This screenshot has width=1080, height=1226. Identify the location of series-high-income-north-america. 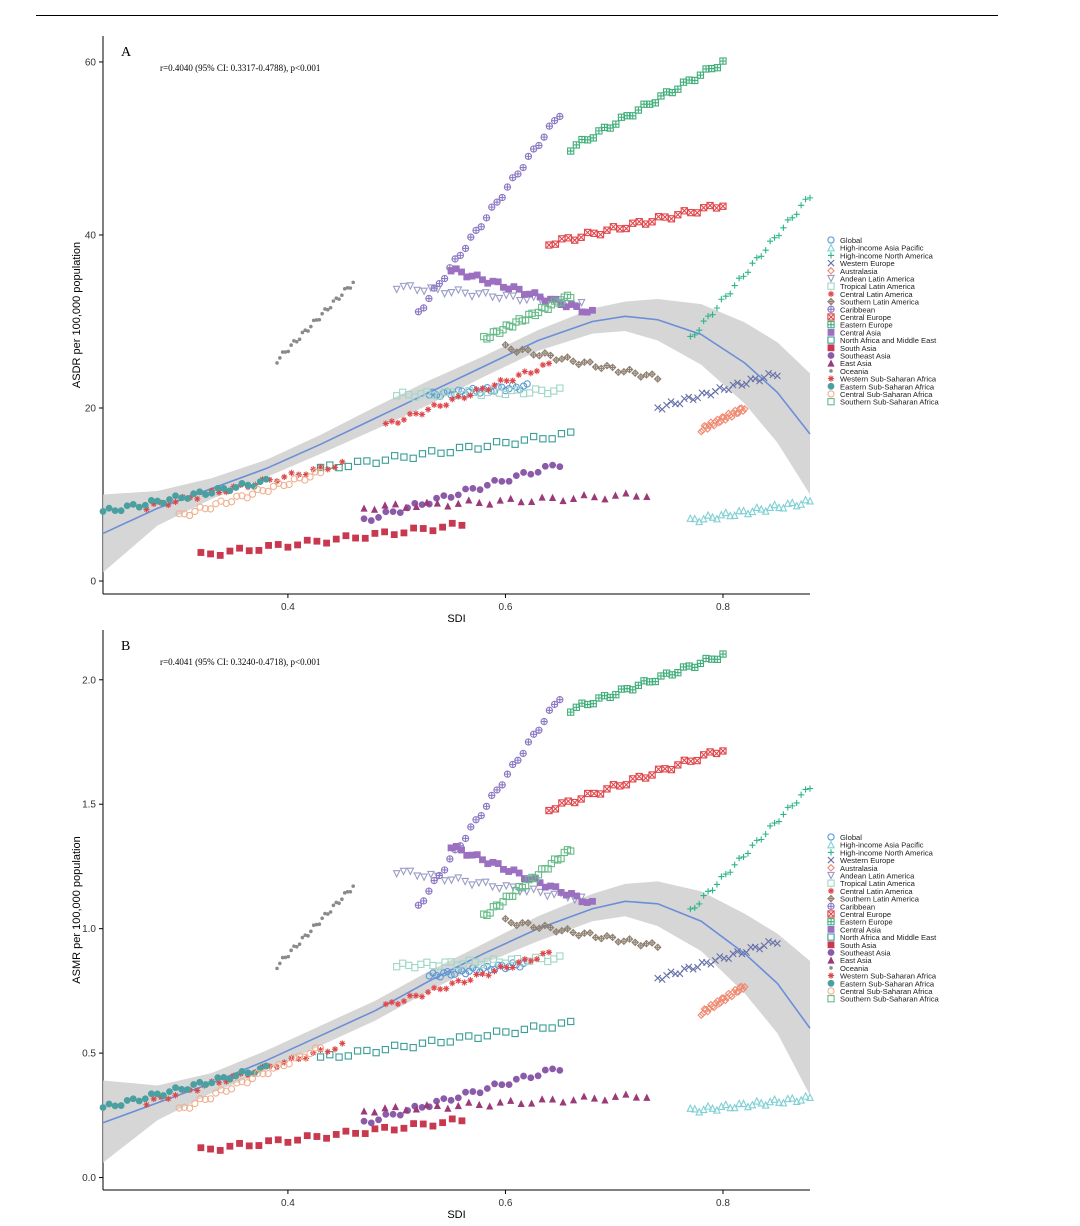
(750, 267).